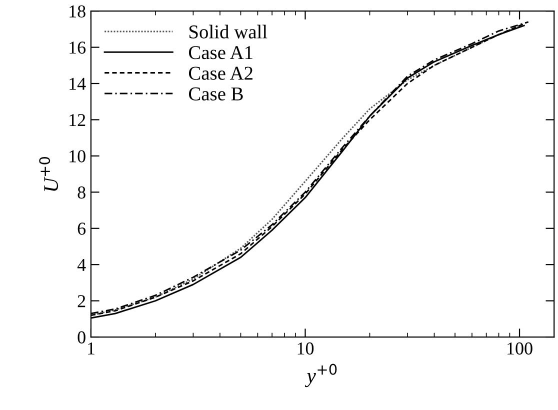 The height and width of the screenshot is (410, 558). I want to click on y-tick-label: 4, so click(81, 264).